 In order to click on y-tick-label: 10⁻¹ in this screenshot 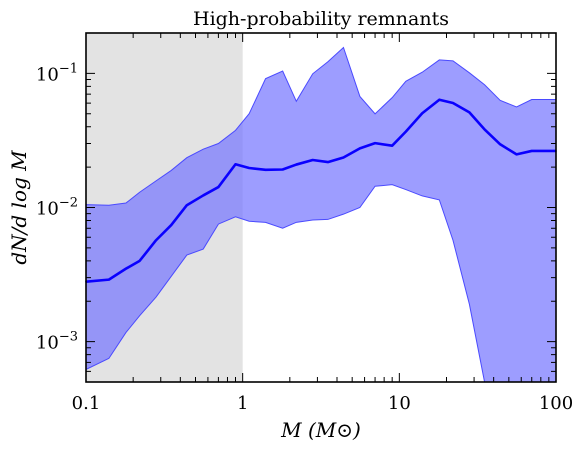, I will do `click(57, 73)`.